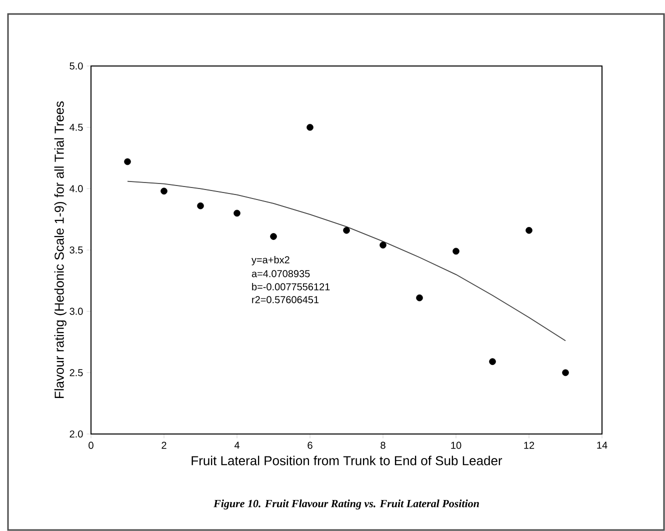 This screenshot has height=531, width=665. I want to click on y-tick-label: 2.0, so click(76, 434).